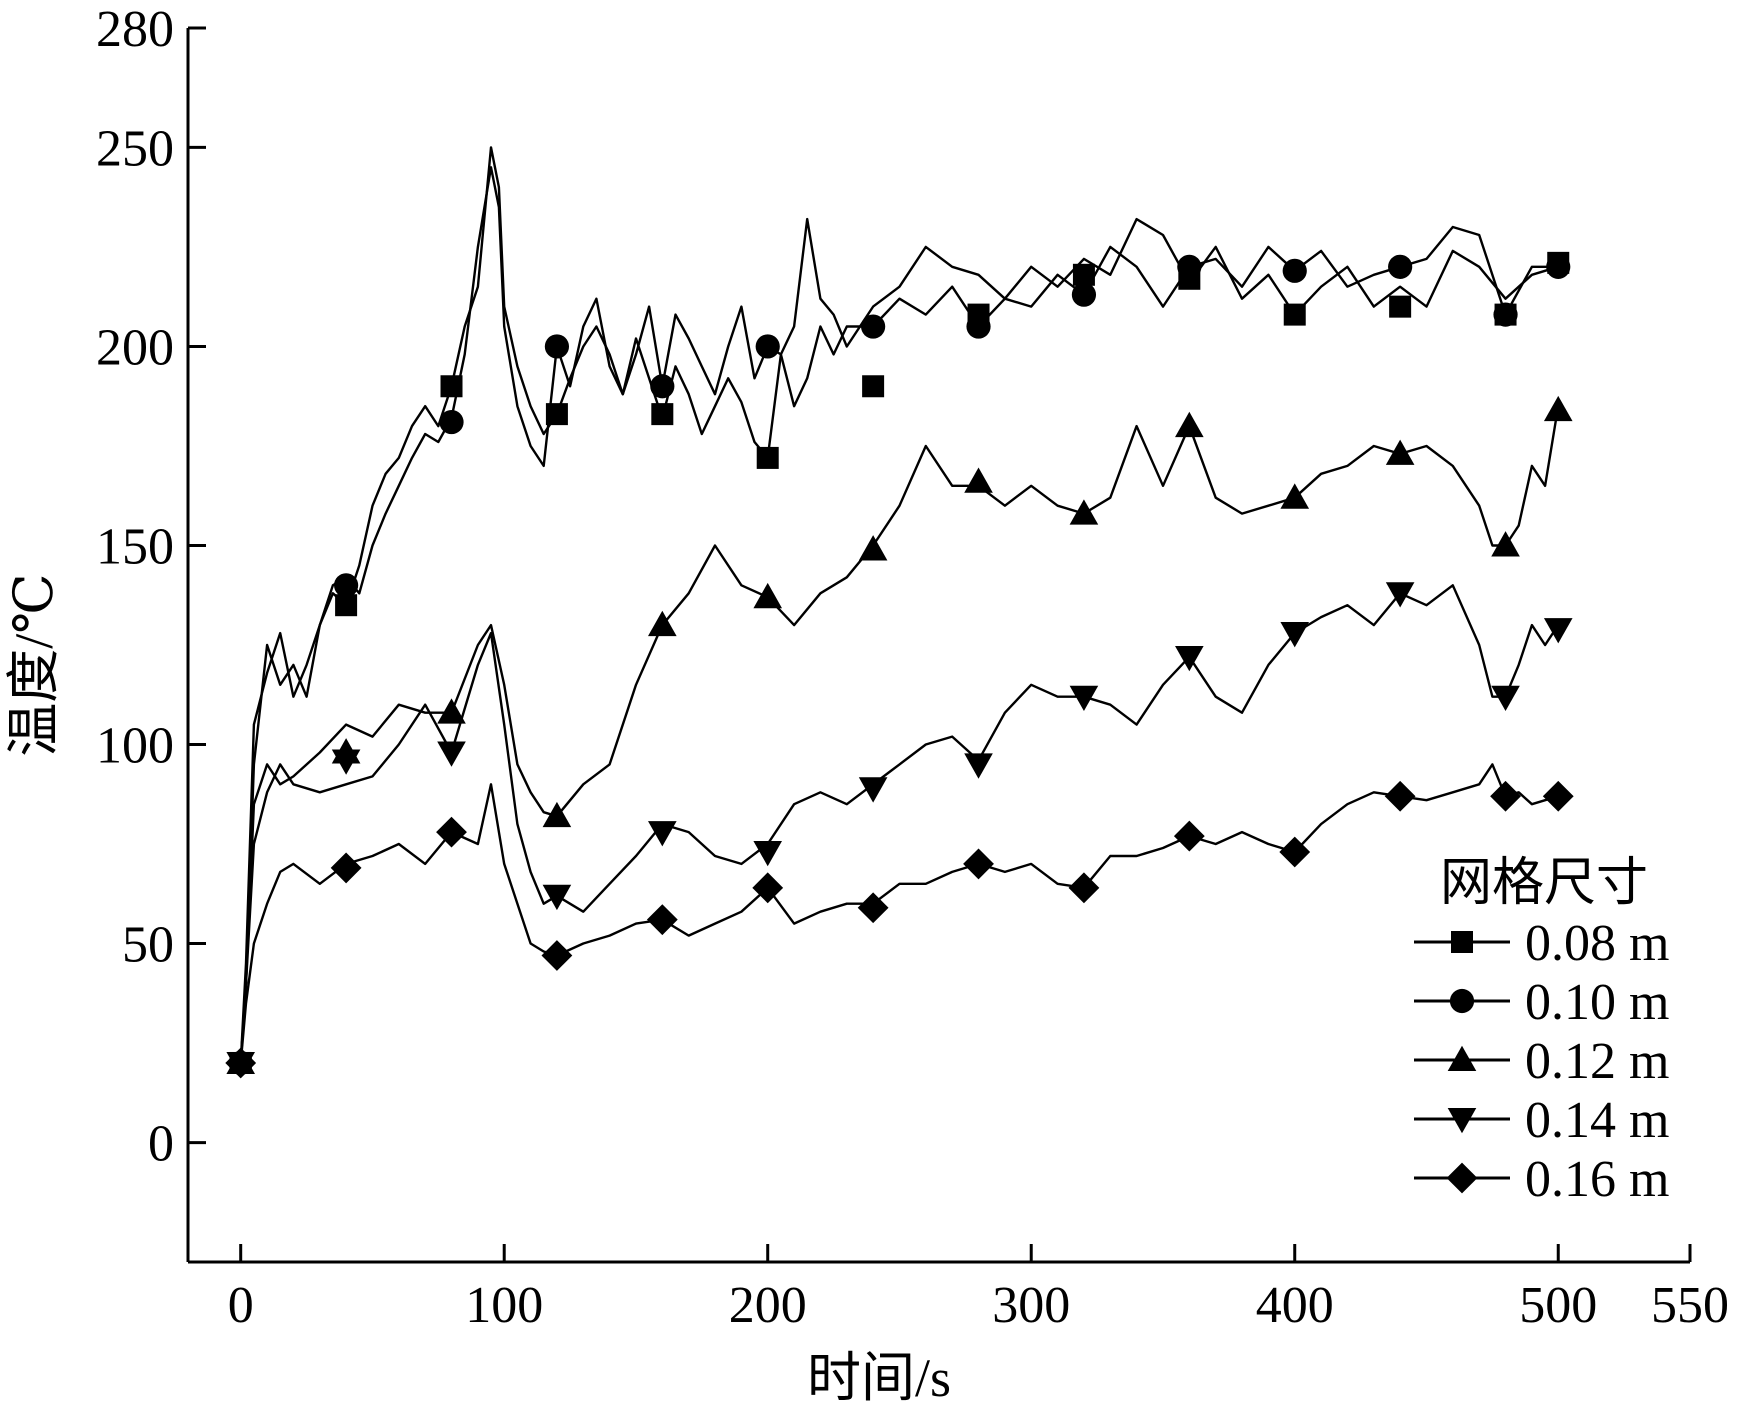 This screenshot has width=1749, height=1418. I want to click on x-tick-label: 550, so click(1690, 1305).